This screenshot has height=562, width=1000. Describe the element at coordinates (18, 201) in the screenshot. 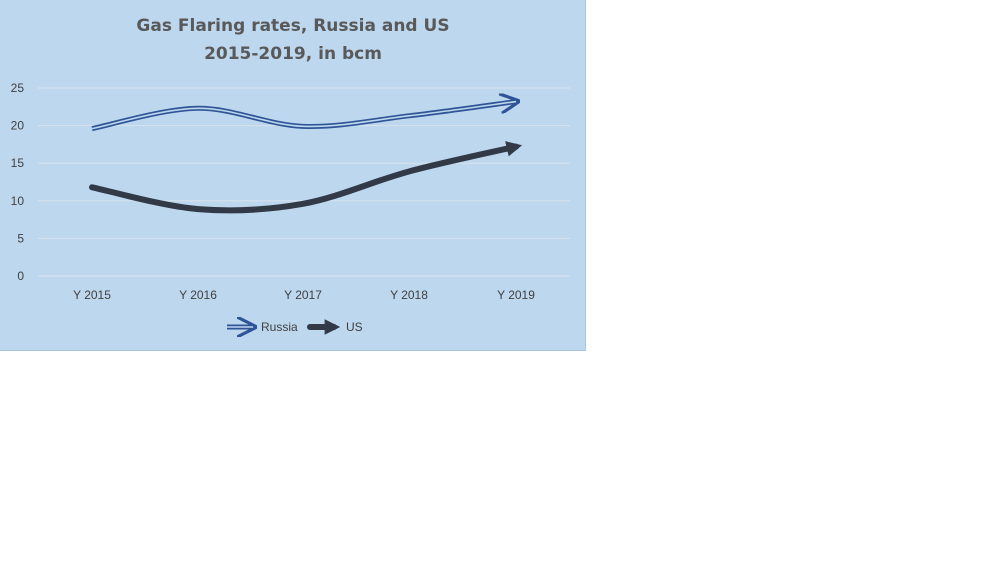

I see `y-tick-label: 10` at that location.